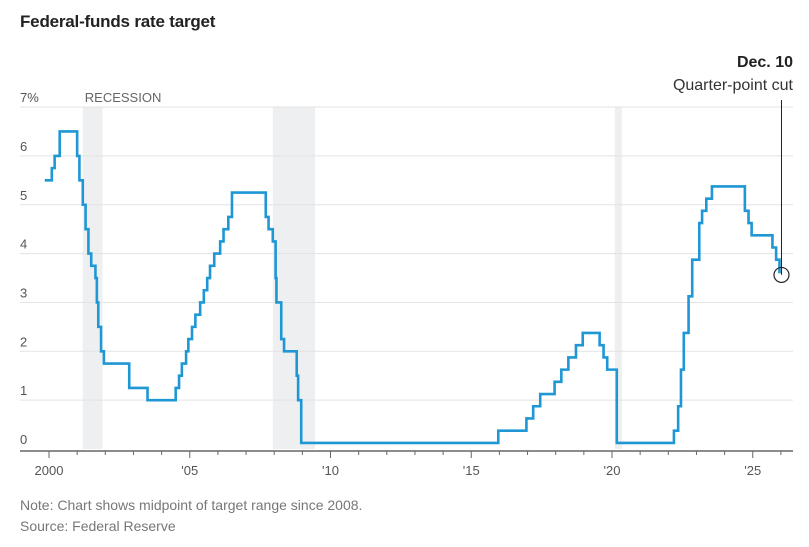 Image resolution: width=809 pixels, height=547 pixels. What do you see at coordinates (23, 195) in the screenshot?
I see `y-tick-label: 5` at bounding box center [23, 195].